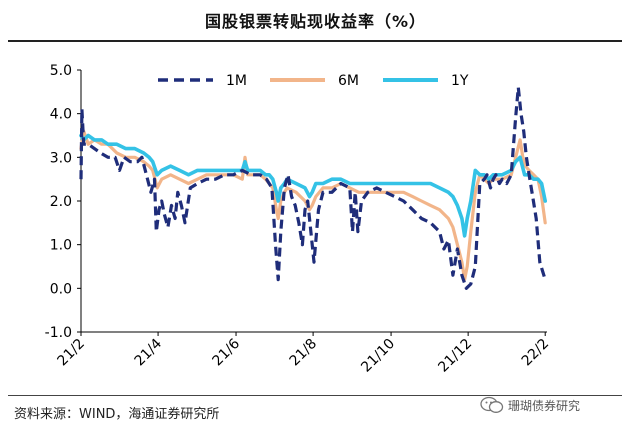 This screenshot has height=430, width=631. Describe the element at coordinates (61, 158) in the screenshot. I see `y-tick-label: 3.0` at that location.